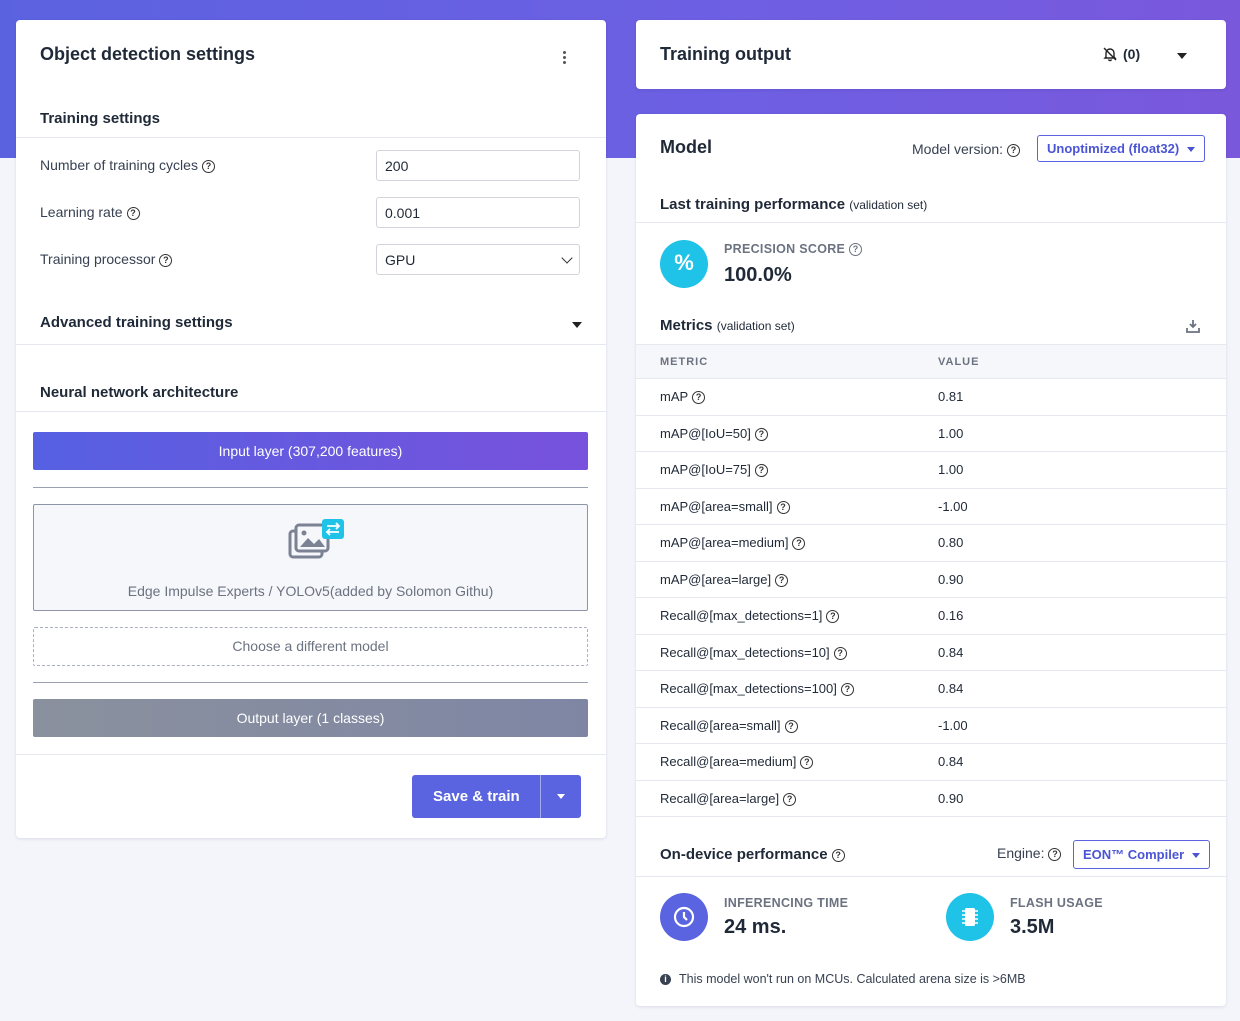 The height and width of the screenshot is (1021, 1240). I want to click on metric-name: mAP@[area=large]?, so click(787, 579).